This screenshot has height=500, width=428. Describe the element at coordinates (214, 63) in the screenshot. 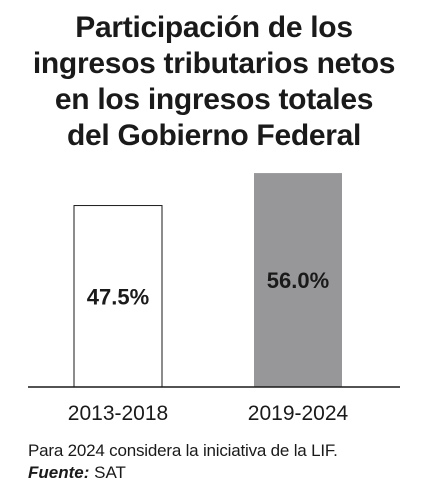

I see `chart-title-line-2: ingresos tributarios netos` at that location.